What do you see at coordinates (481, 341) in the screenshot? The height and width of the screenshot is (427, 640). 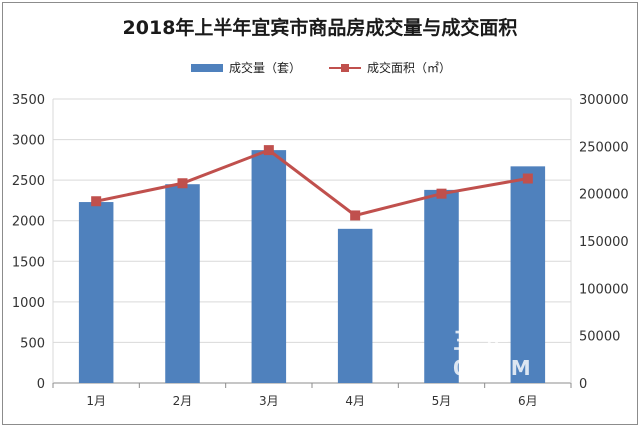 I see `watermark-line1: 三 房` at bounding box center [481, 341].